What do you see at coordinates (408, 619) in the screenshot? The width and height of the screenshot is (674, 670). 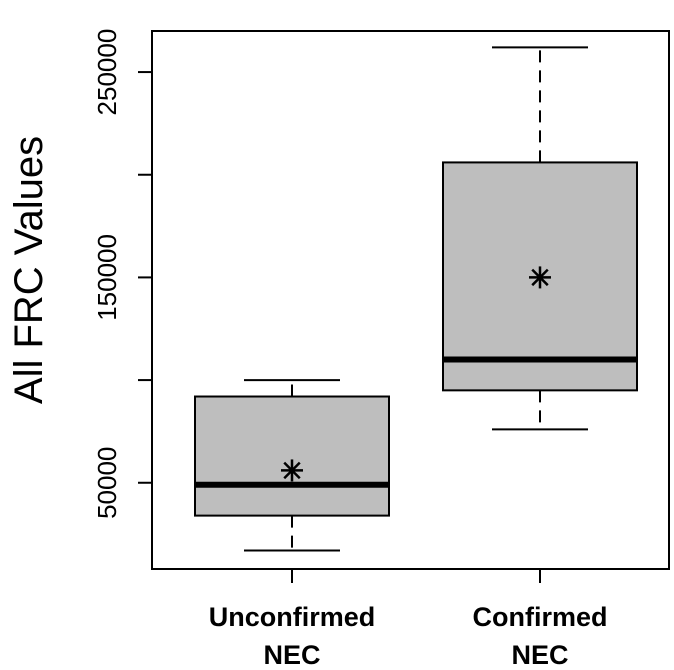 I see `x-axis: Unconfirmed NEC Confirmed NEC` at bounding box center [408, 619].